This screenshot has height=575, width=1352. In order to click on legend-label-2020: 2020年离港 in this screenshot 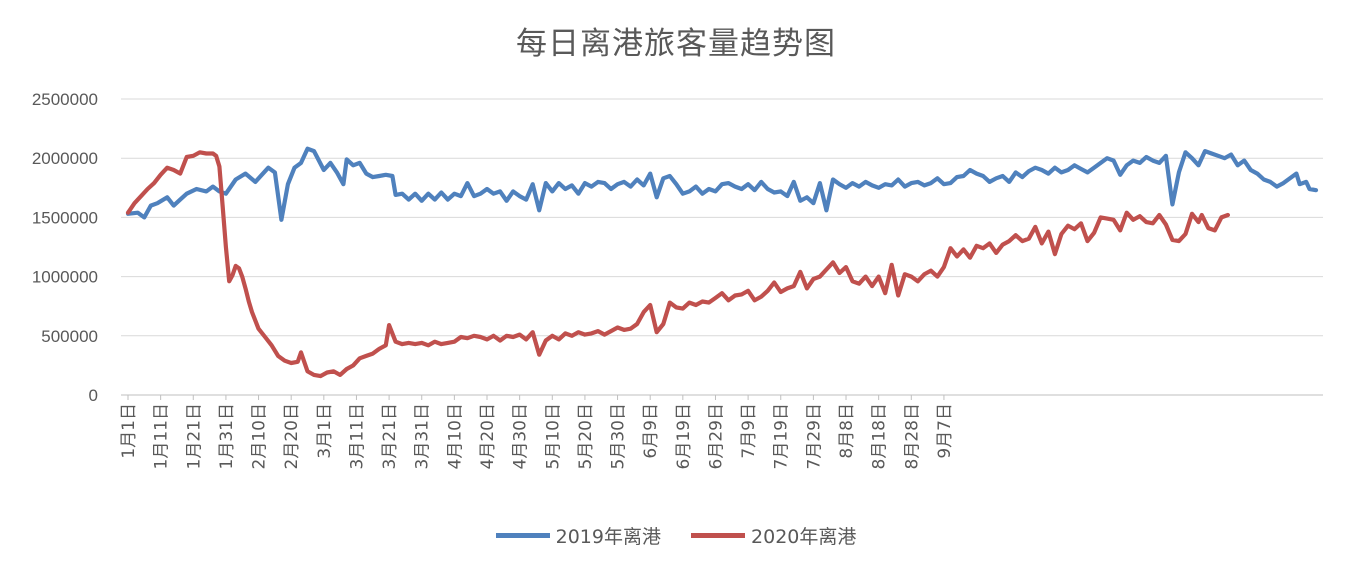, I will do `click(804, 537)`.